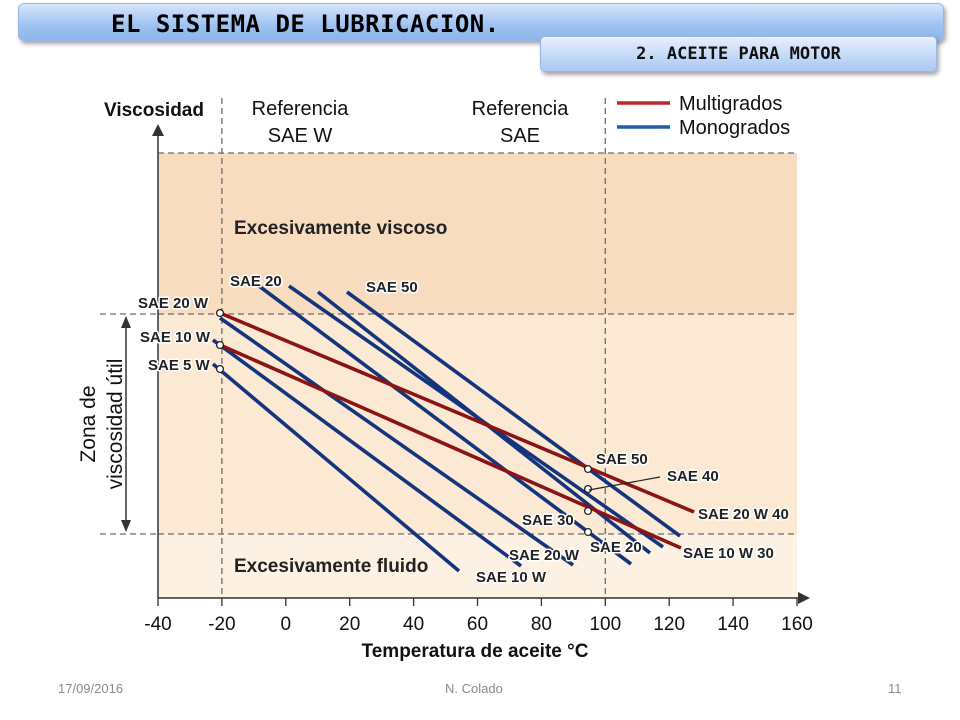 The height and width of the screenshot is (720, 960). I want to click on sae-40-leader-line, so click(624, 483).